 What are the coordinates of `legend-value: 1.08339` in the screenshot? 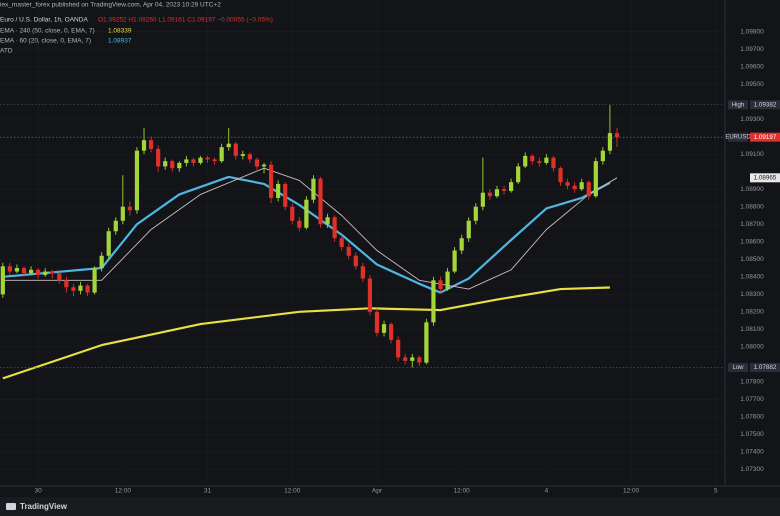 It's located at (120, 31).